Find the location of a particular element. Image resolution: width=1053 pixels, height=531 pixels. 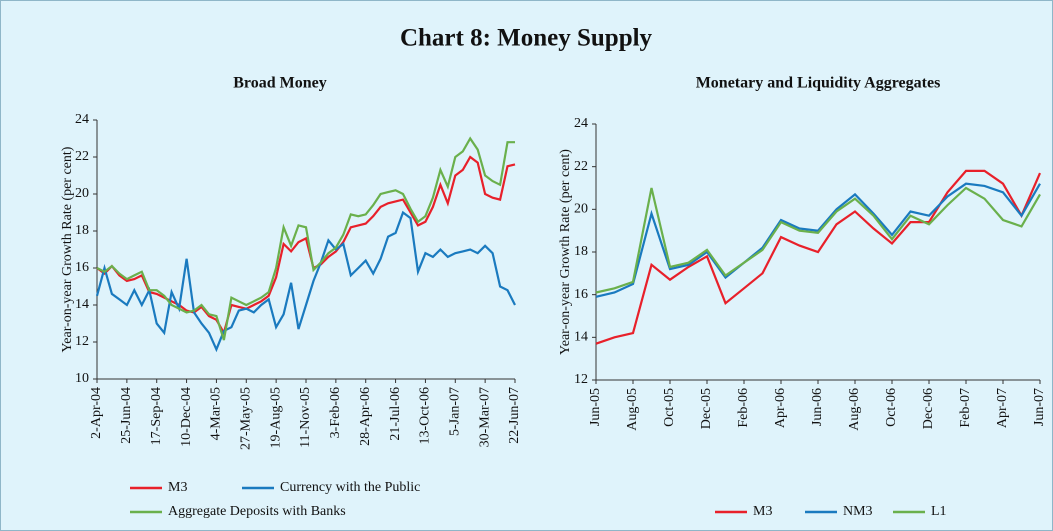

legend-label: L1 is located at coordinates (939, 511).